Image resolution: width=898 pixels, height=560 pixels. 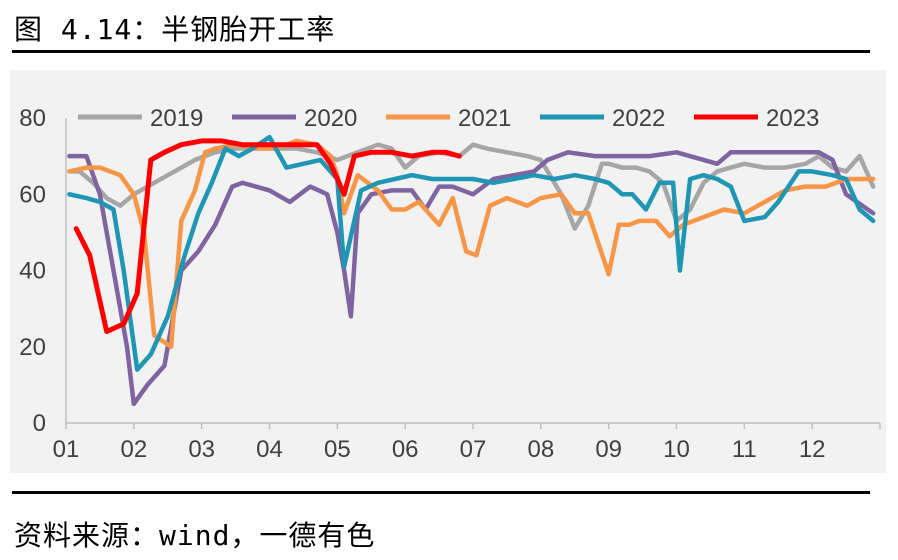 I want to click on x-axis: 01 02 03 04 05 06 07 08 09 10 11 12, so click(x=467, y=442).